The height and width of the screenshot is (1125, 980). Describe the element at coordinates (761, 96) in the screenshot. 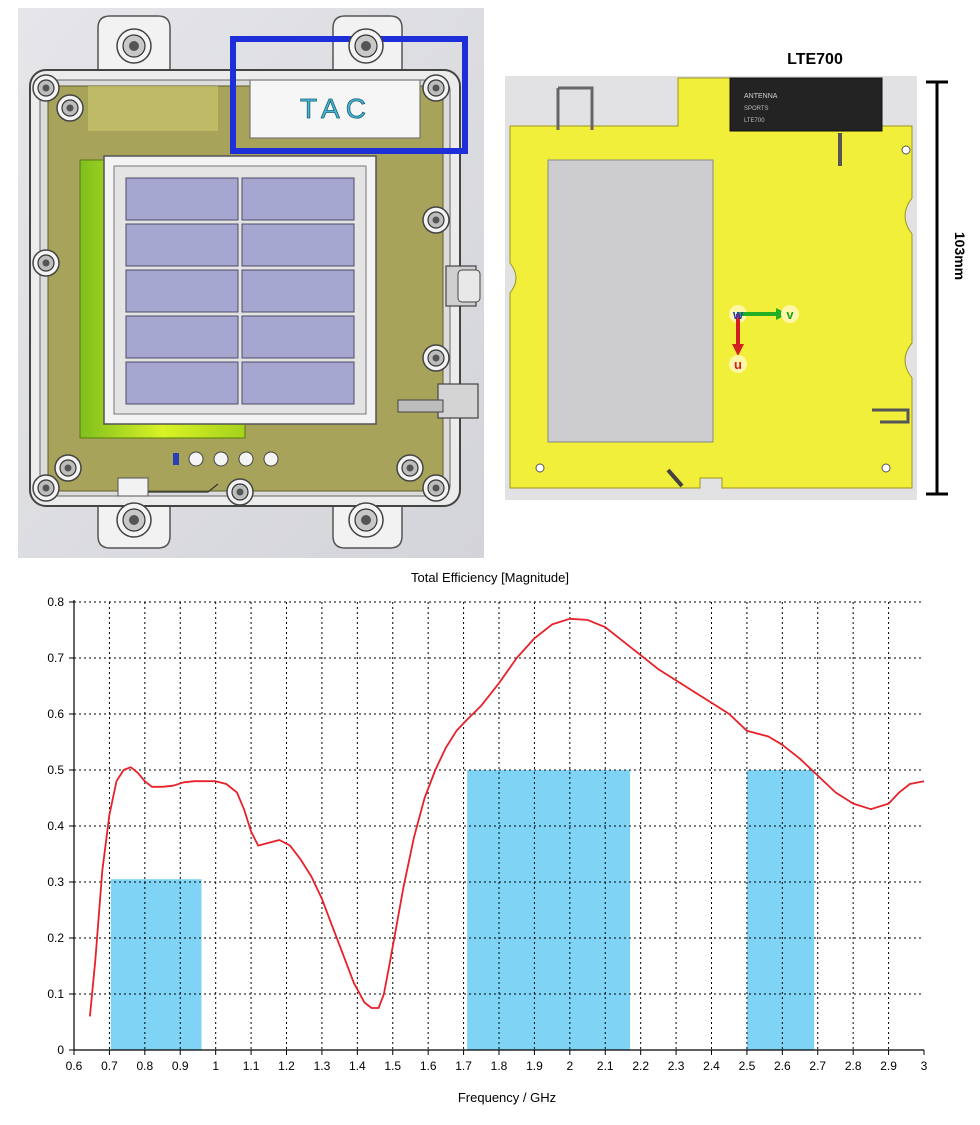

I see `chip-marking-1: ANTENNA` at that location.